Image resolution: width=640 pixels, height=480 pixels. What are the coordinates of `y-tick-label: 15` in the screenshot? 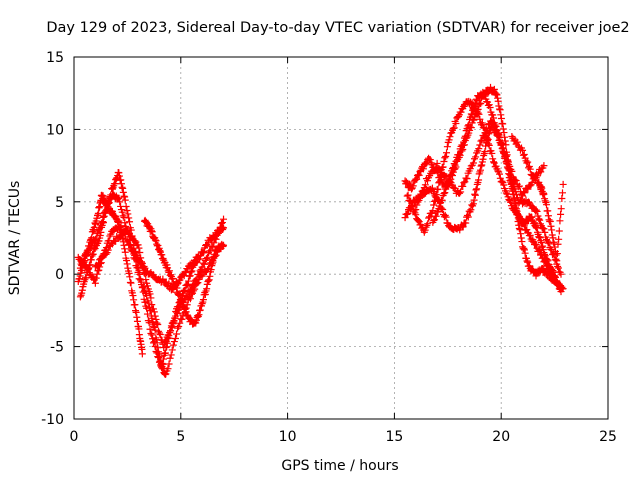 It's located at (55, 58).